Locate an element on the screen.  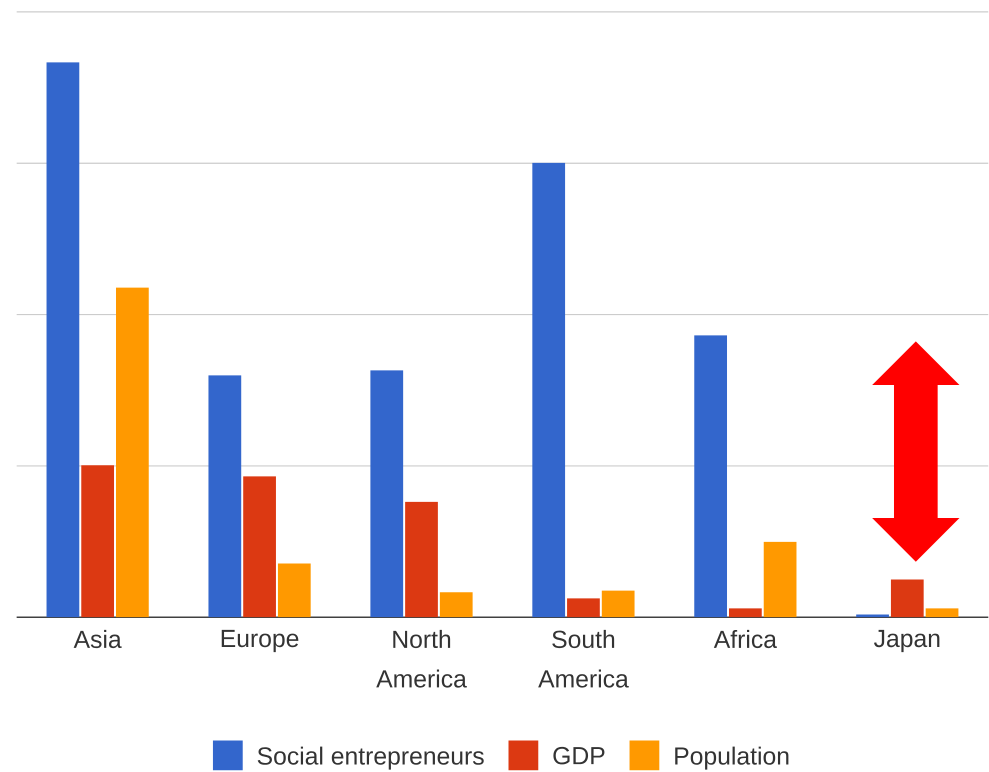
x-tick-label: Europe is located at coordinates (260, 641).